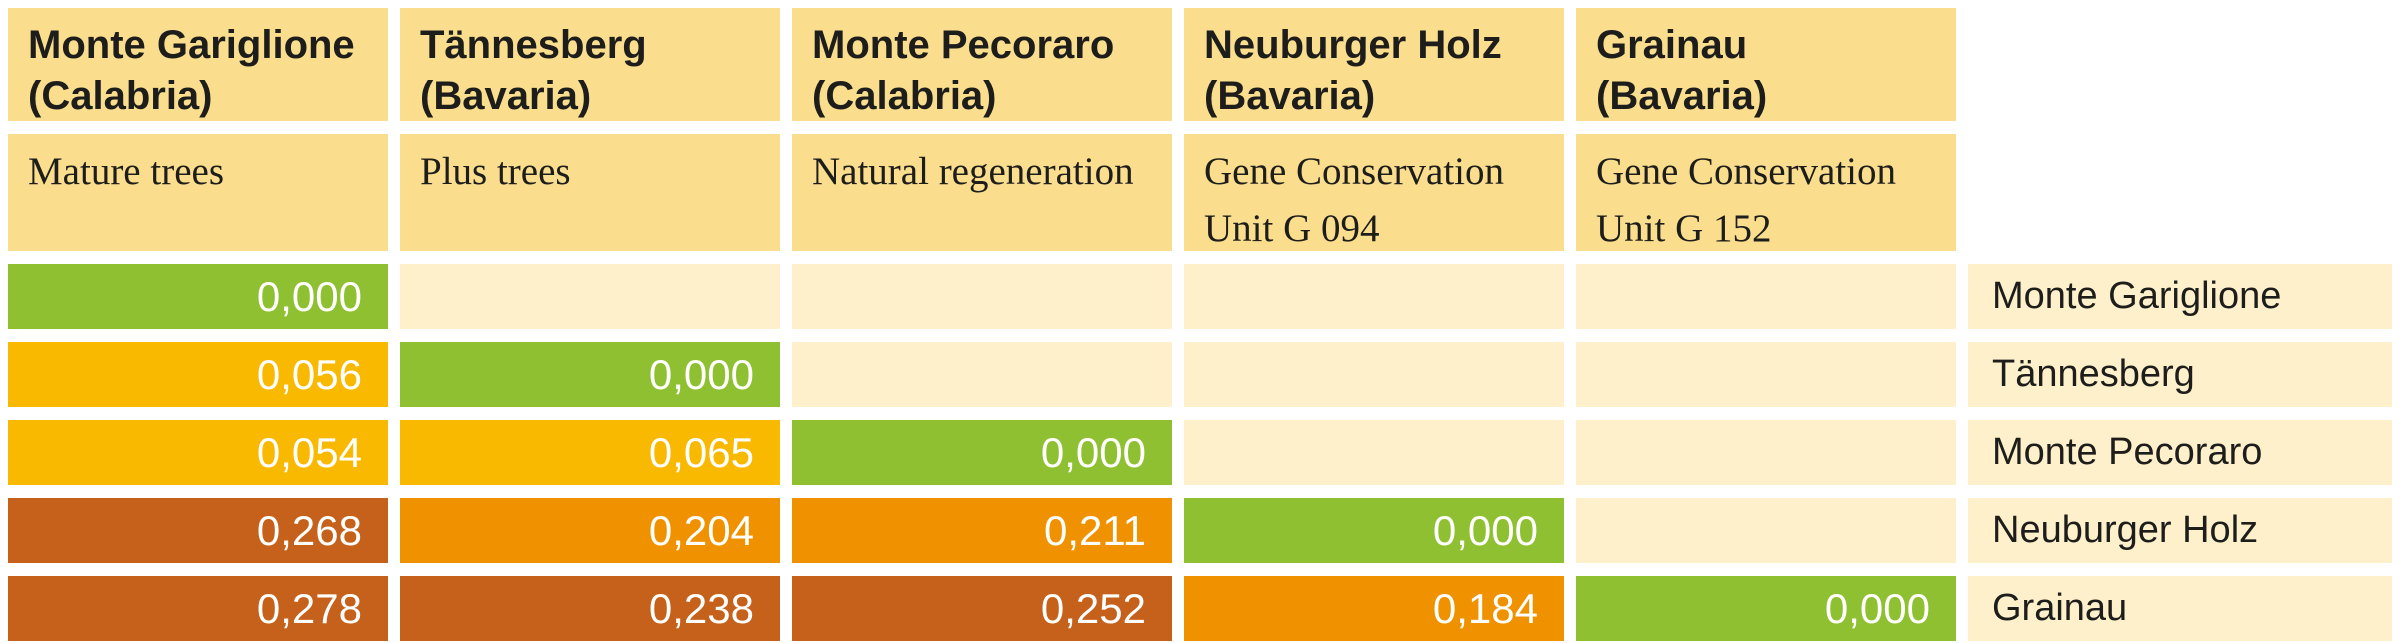 This screenshot has height=643, width=2400. Describe the element at coordinates (2180, 530) in the screenshot. I see `row-label-3: Neuburger Holz` at that location.